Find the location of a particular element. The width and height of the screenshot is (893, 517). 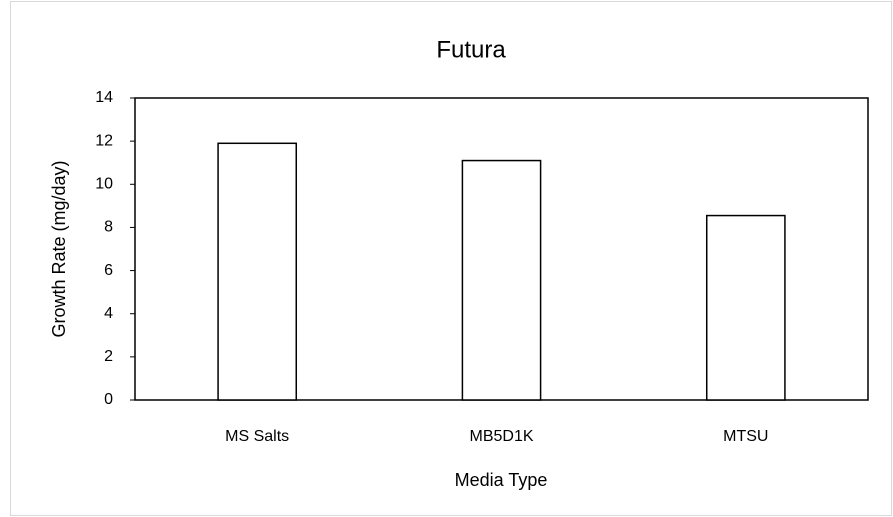

y-tick-label: 0 is located at coordinates (108, 399).